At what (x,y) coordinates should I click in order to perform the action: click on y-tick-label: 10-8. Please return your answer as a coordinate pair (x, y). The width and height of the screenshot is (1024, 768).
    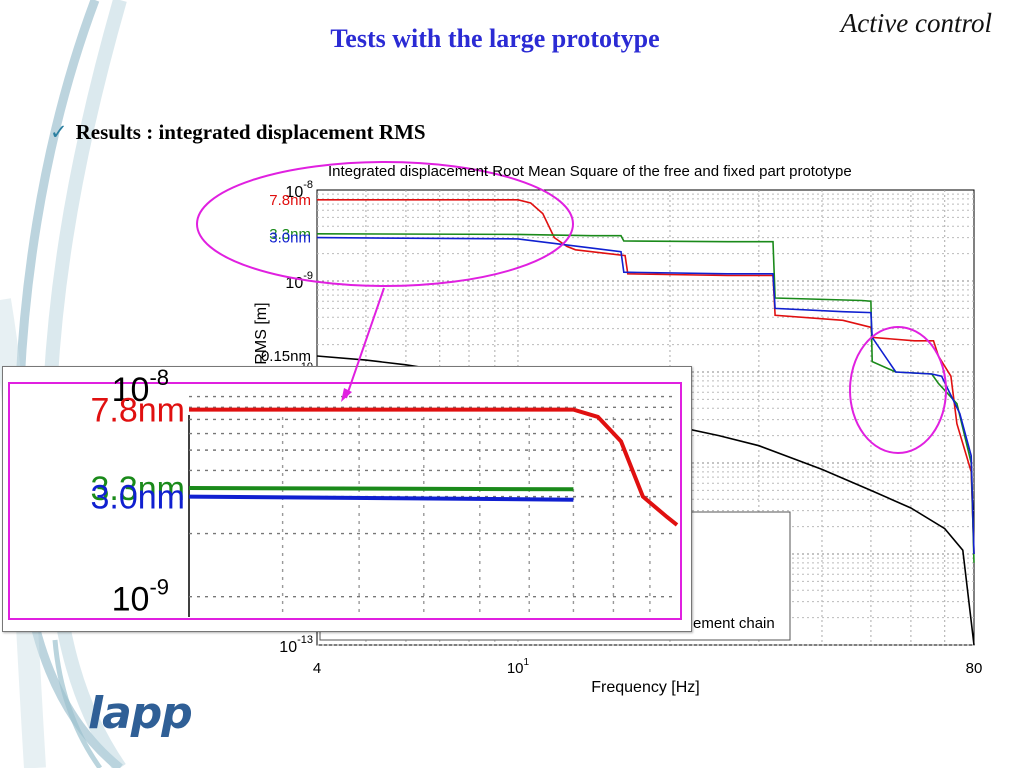
    Looking at the image, I should click on (299, 190).